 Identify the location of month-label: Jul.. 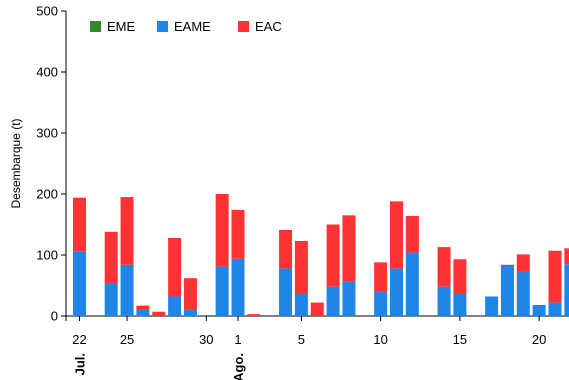
(80, 364).